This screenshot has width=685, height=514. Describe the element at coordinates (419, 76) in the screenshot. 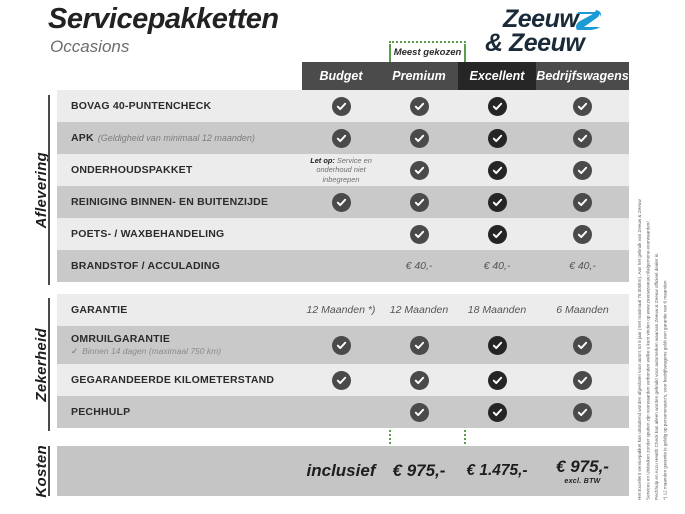

I see `column-header-premium: Premium` at that location.